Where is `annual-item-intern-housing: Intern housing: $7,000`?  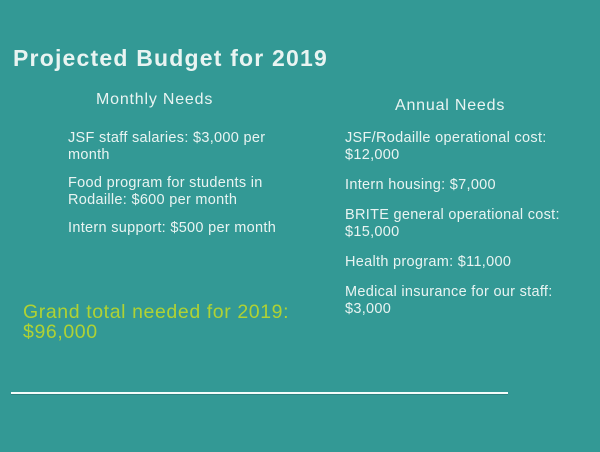
annual-item-intern-housing: Intern housing: $7,000 is located at coordinates (420, 185).